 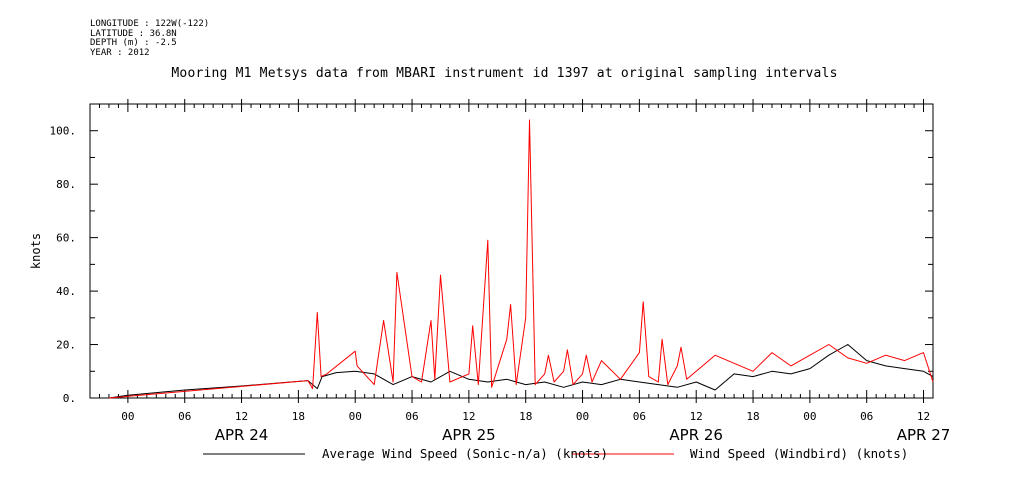 I want to click on y-tick-label: 40., so click(x=66, y=291).